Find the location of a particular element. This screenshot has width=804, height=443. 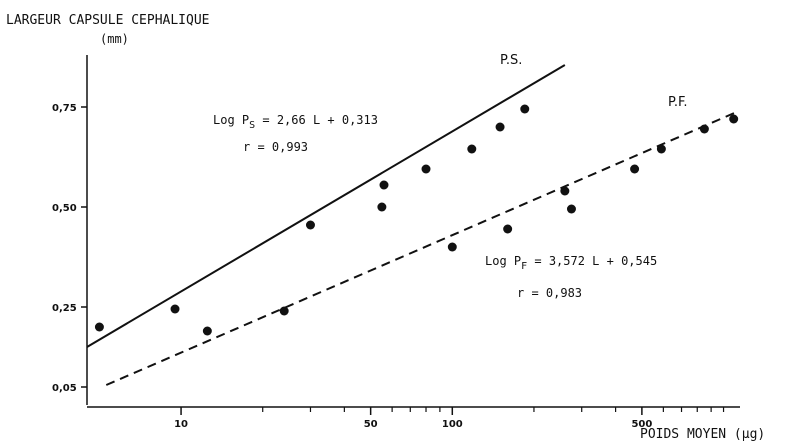

y-tick-label: 0,05 is located at coordinates (64, 388).